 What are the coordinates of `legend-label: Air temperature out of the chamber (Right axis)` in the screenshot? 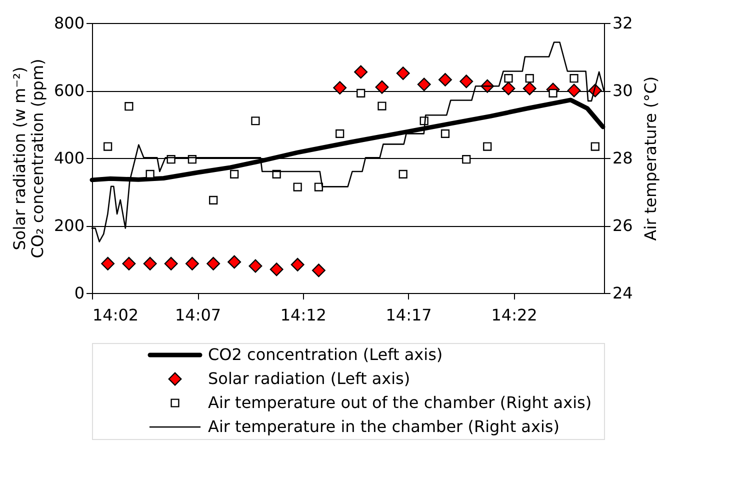 It's located at (400, 402).